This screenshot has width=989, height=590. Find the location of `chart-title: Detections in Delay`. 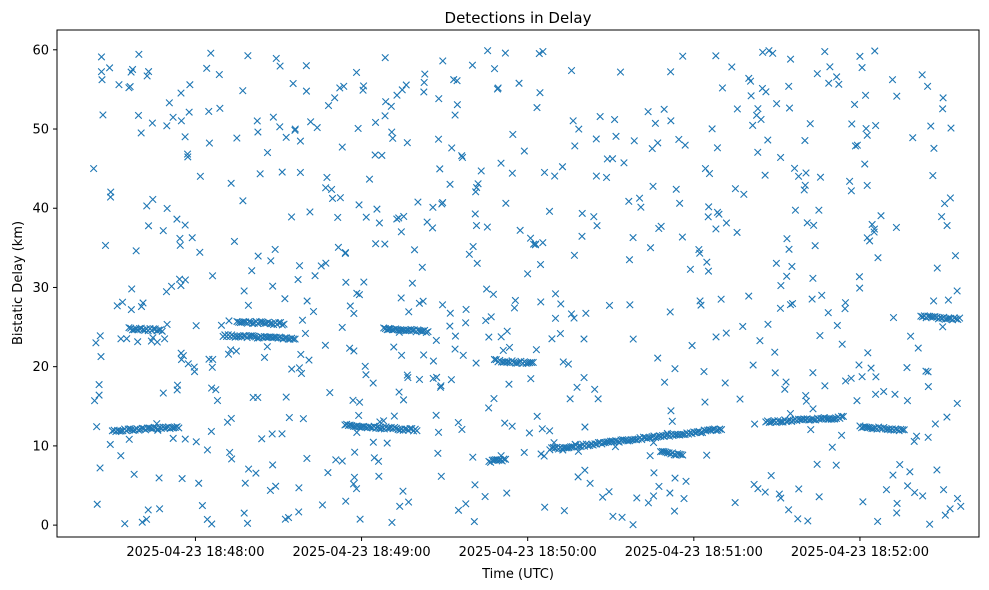

chart-title: Detections in Delay is located at coordinates (518, 18).